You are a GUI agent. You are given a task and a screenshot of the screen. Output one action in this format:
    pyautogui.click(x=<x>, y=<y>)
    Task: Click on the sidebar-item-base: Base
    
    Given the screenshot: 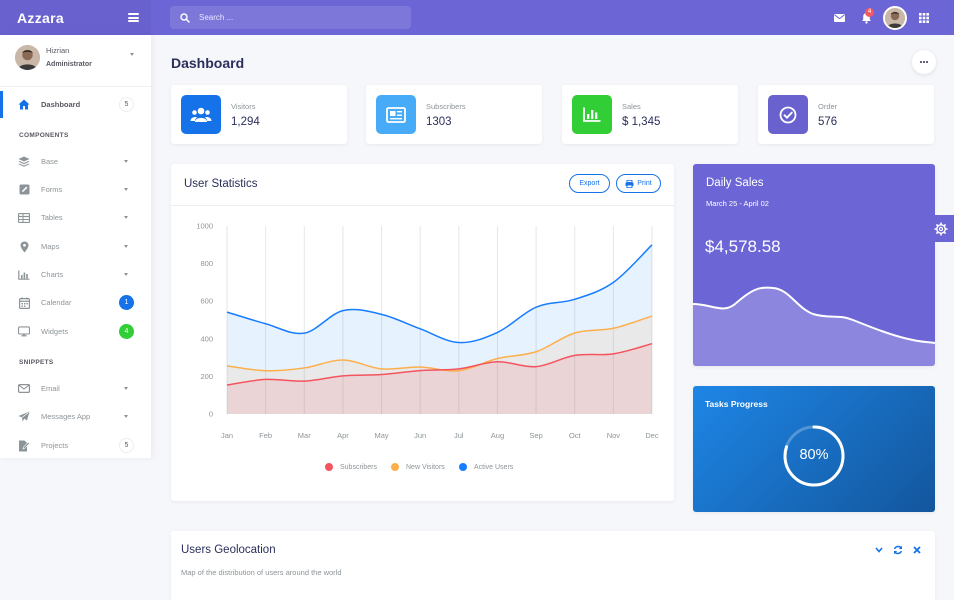 What is the action you would take?
    pyautogui.click(x=75, y=161)
    